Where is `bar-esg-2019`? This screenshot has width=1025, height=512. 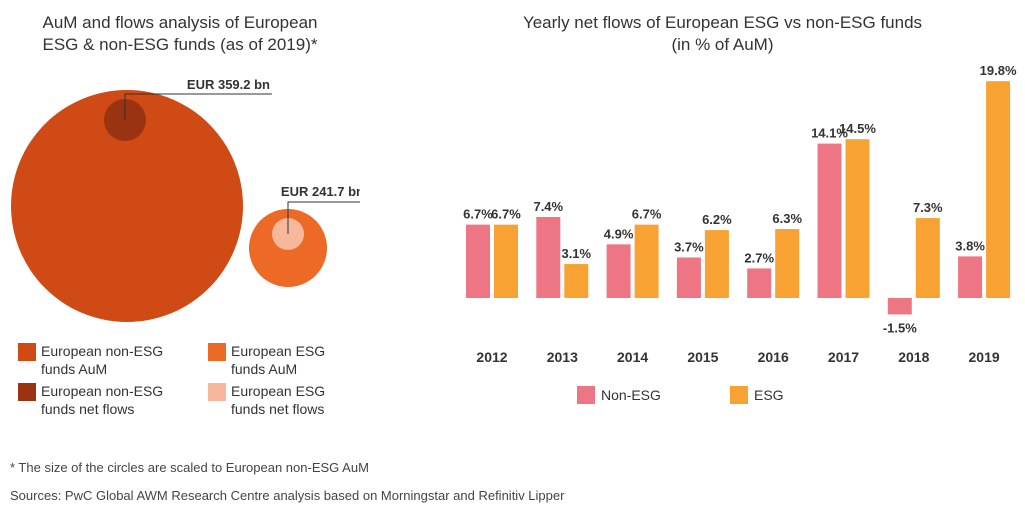 bar-esg-2019 is located at coordinates (998, 189).